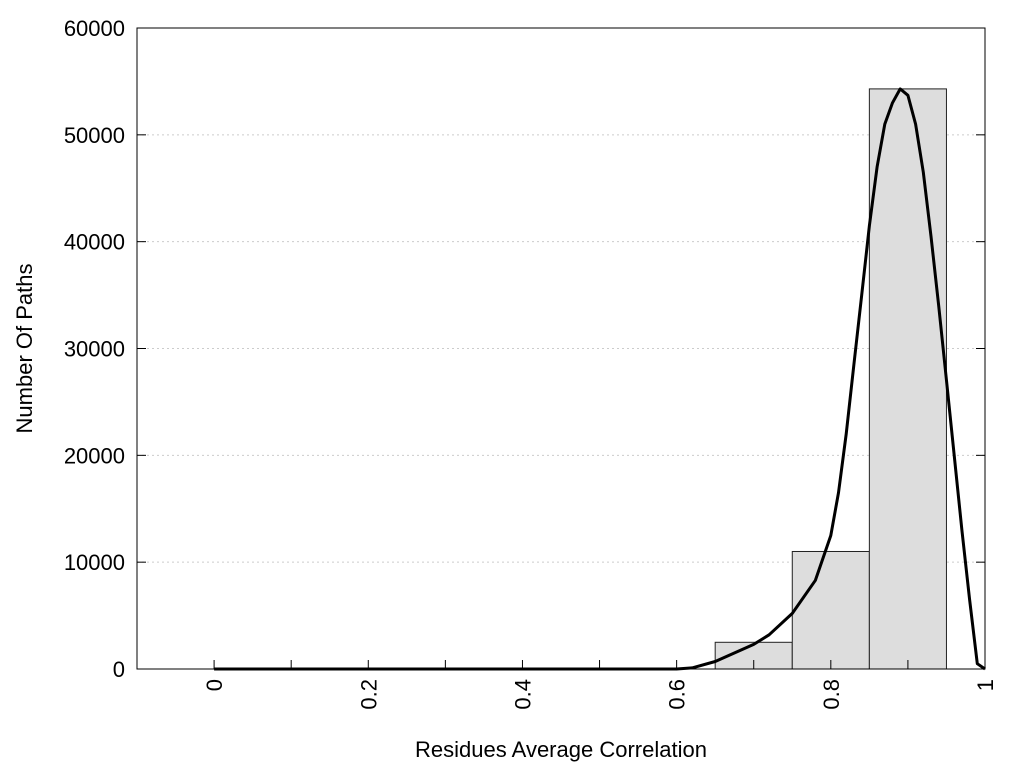  Describe the element at coordinates (94, 562) in the screenshot. I see `y-tick-label: 10000` at that location.